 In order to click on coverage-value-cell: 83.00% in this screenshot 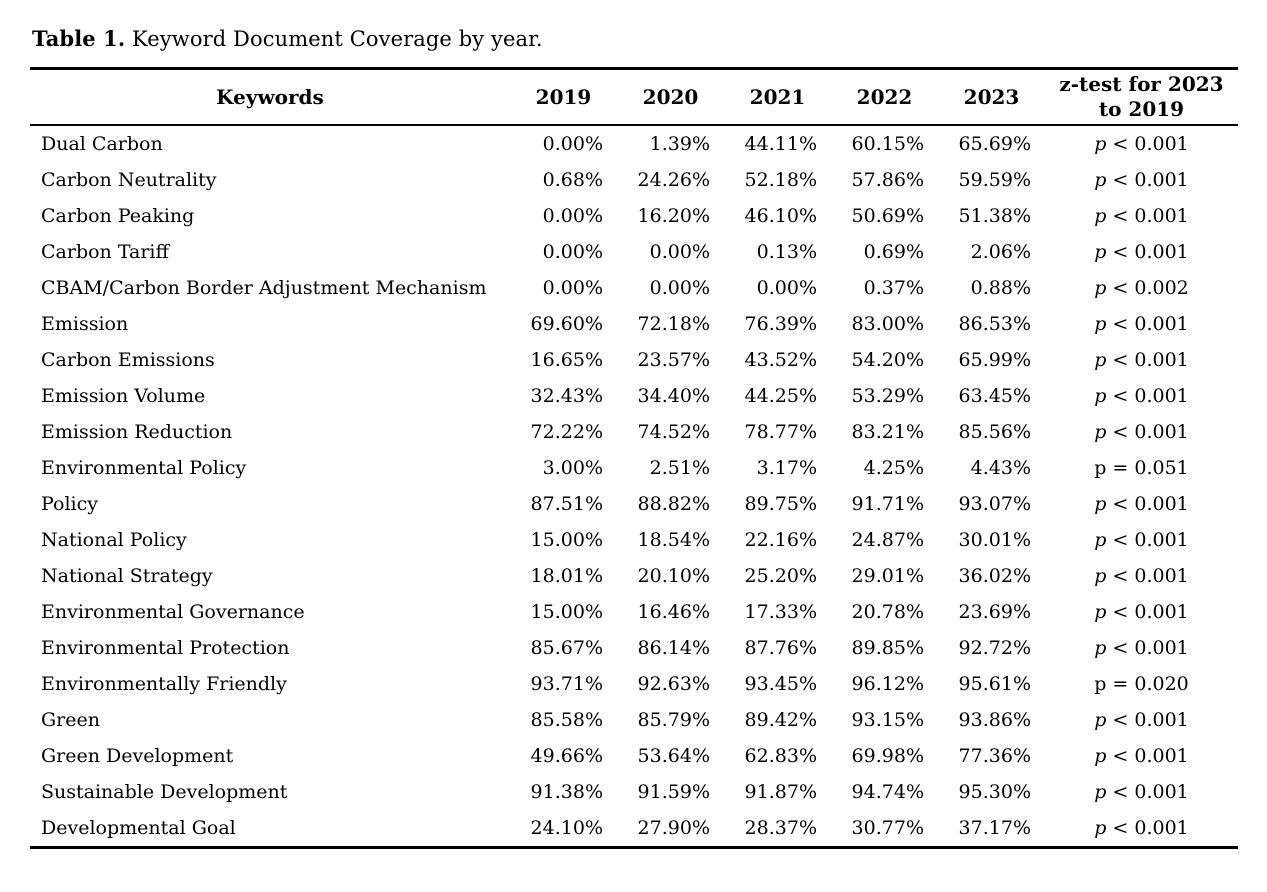, I will do `click(887, 324)`.